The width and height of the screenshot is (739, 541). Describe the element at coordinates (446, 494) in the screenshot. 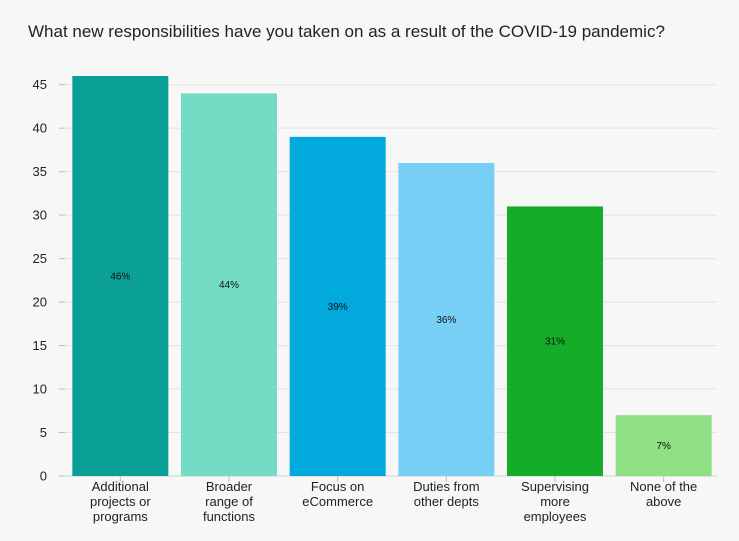

I see `x-tick-label: Duties from other depts` at that location.